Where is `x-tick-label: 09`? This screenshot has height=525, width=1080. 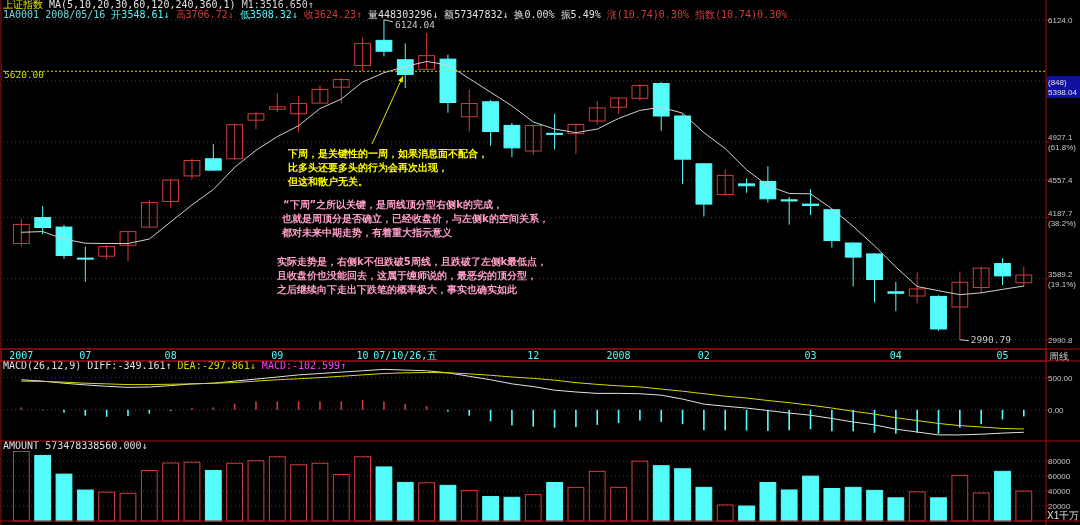 x-tick-label: 09 is located at coordinates (277, 355).